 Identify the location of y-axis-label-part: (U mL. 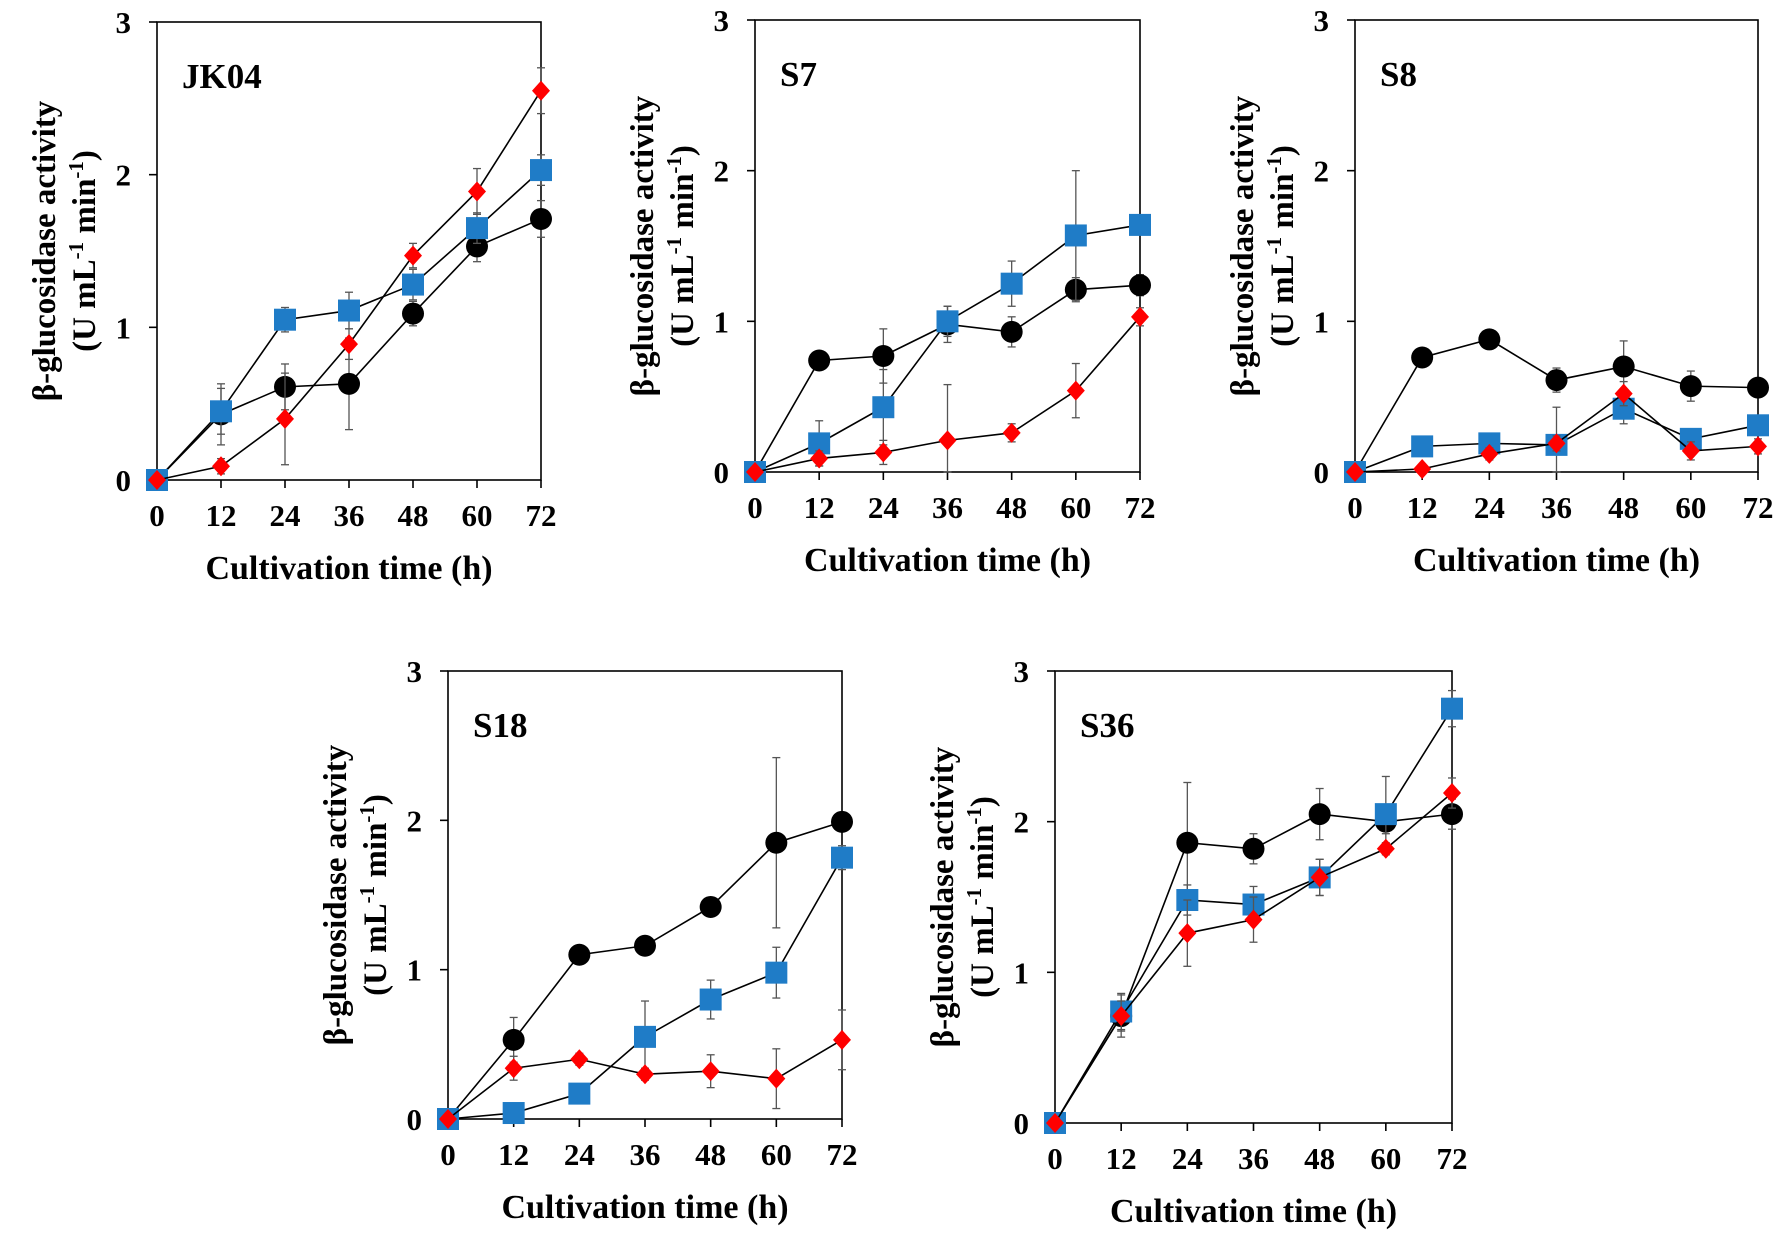
(683, 300).